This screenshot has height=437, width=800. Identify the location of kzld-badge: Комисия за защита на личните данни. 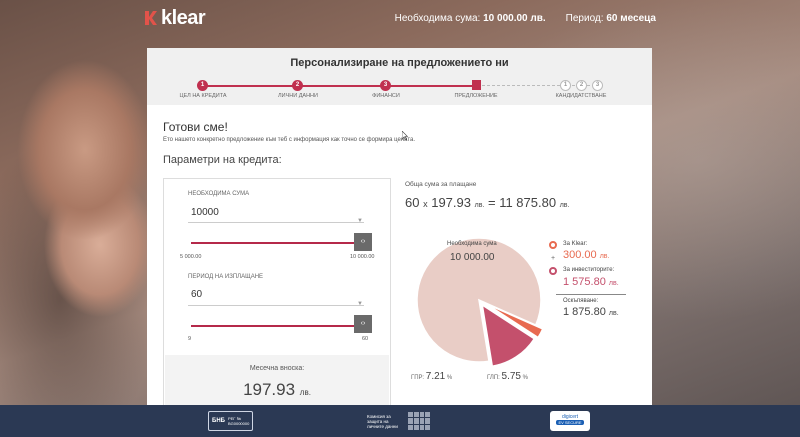
(400, 421).